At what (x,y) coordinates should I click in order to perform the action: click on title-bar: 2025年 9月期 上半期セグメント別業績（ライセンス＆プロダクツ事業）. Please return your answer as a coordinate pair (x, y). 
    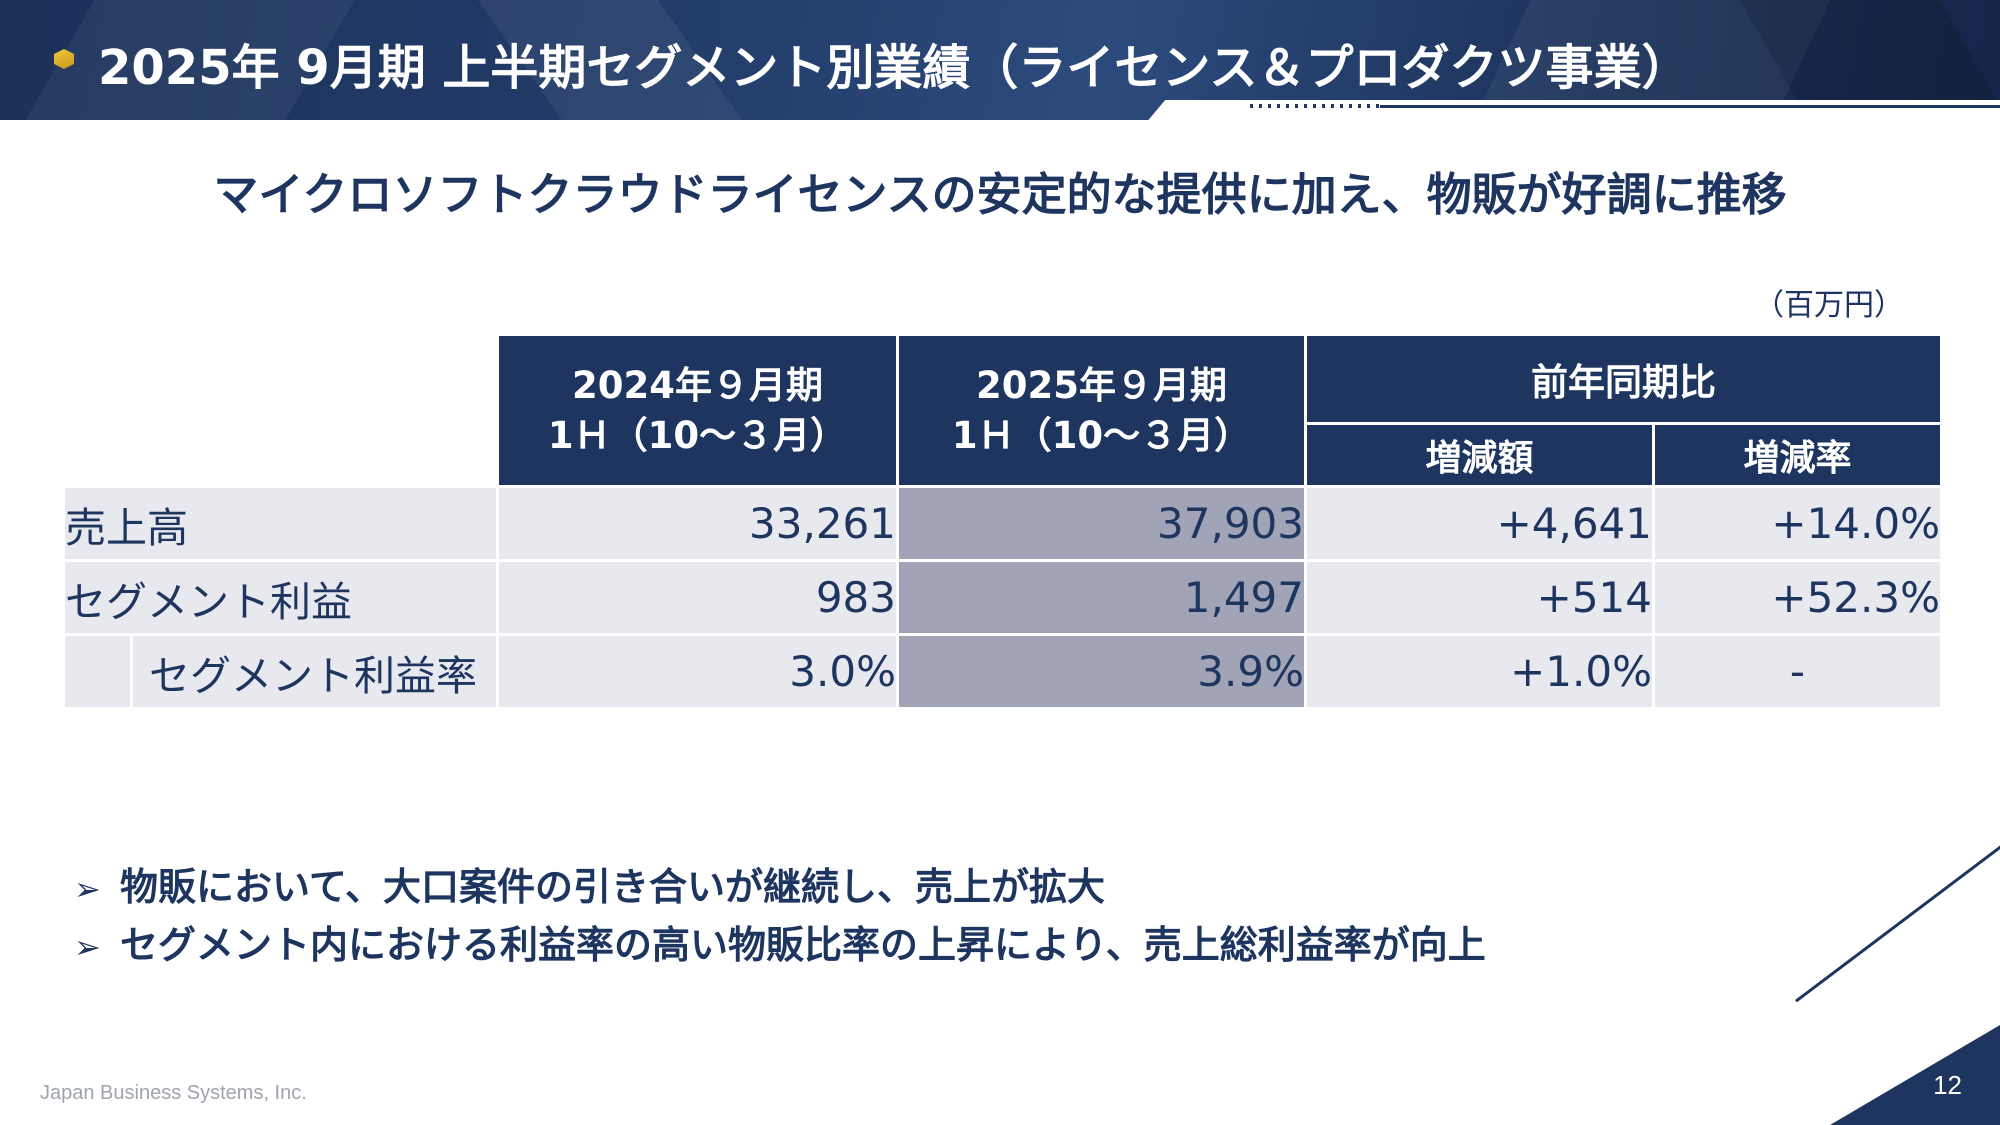
    Looking at the image, I should click on (1000, 60).